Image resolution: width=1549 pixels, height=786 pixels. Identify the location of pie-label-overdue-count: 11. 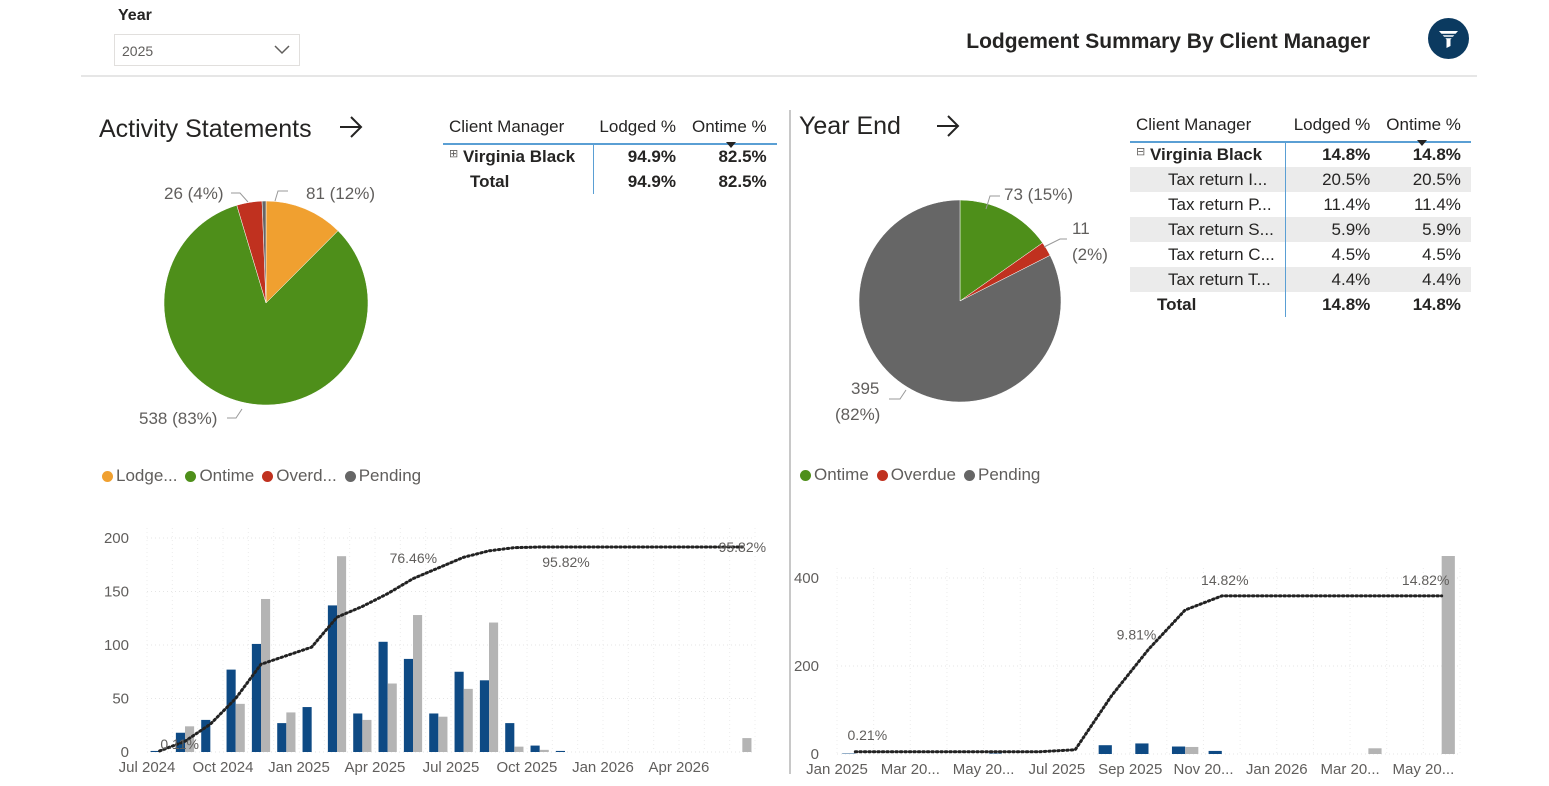
(1081, 228).